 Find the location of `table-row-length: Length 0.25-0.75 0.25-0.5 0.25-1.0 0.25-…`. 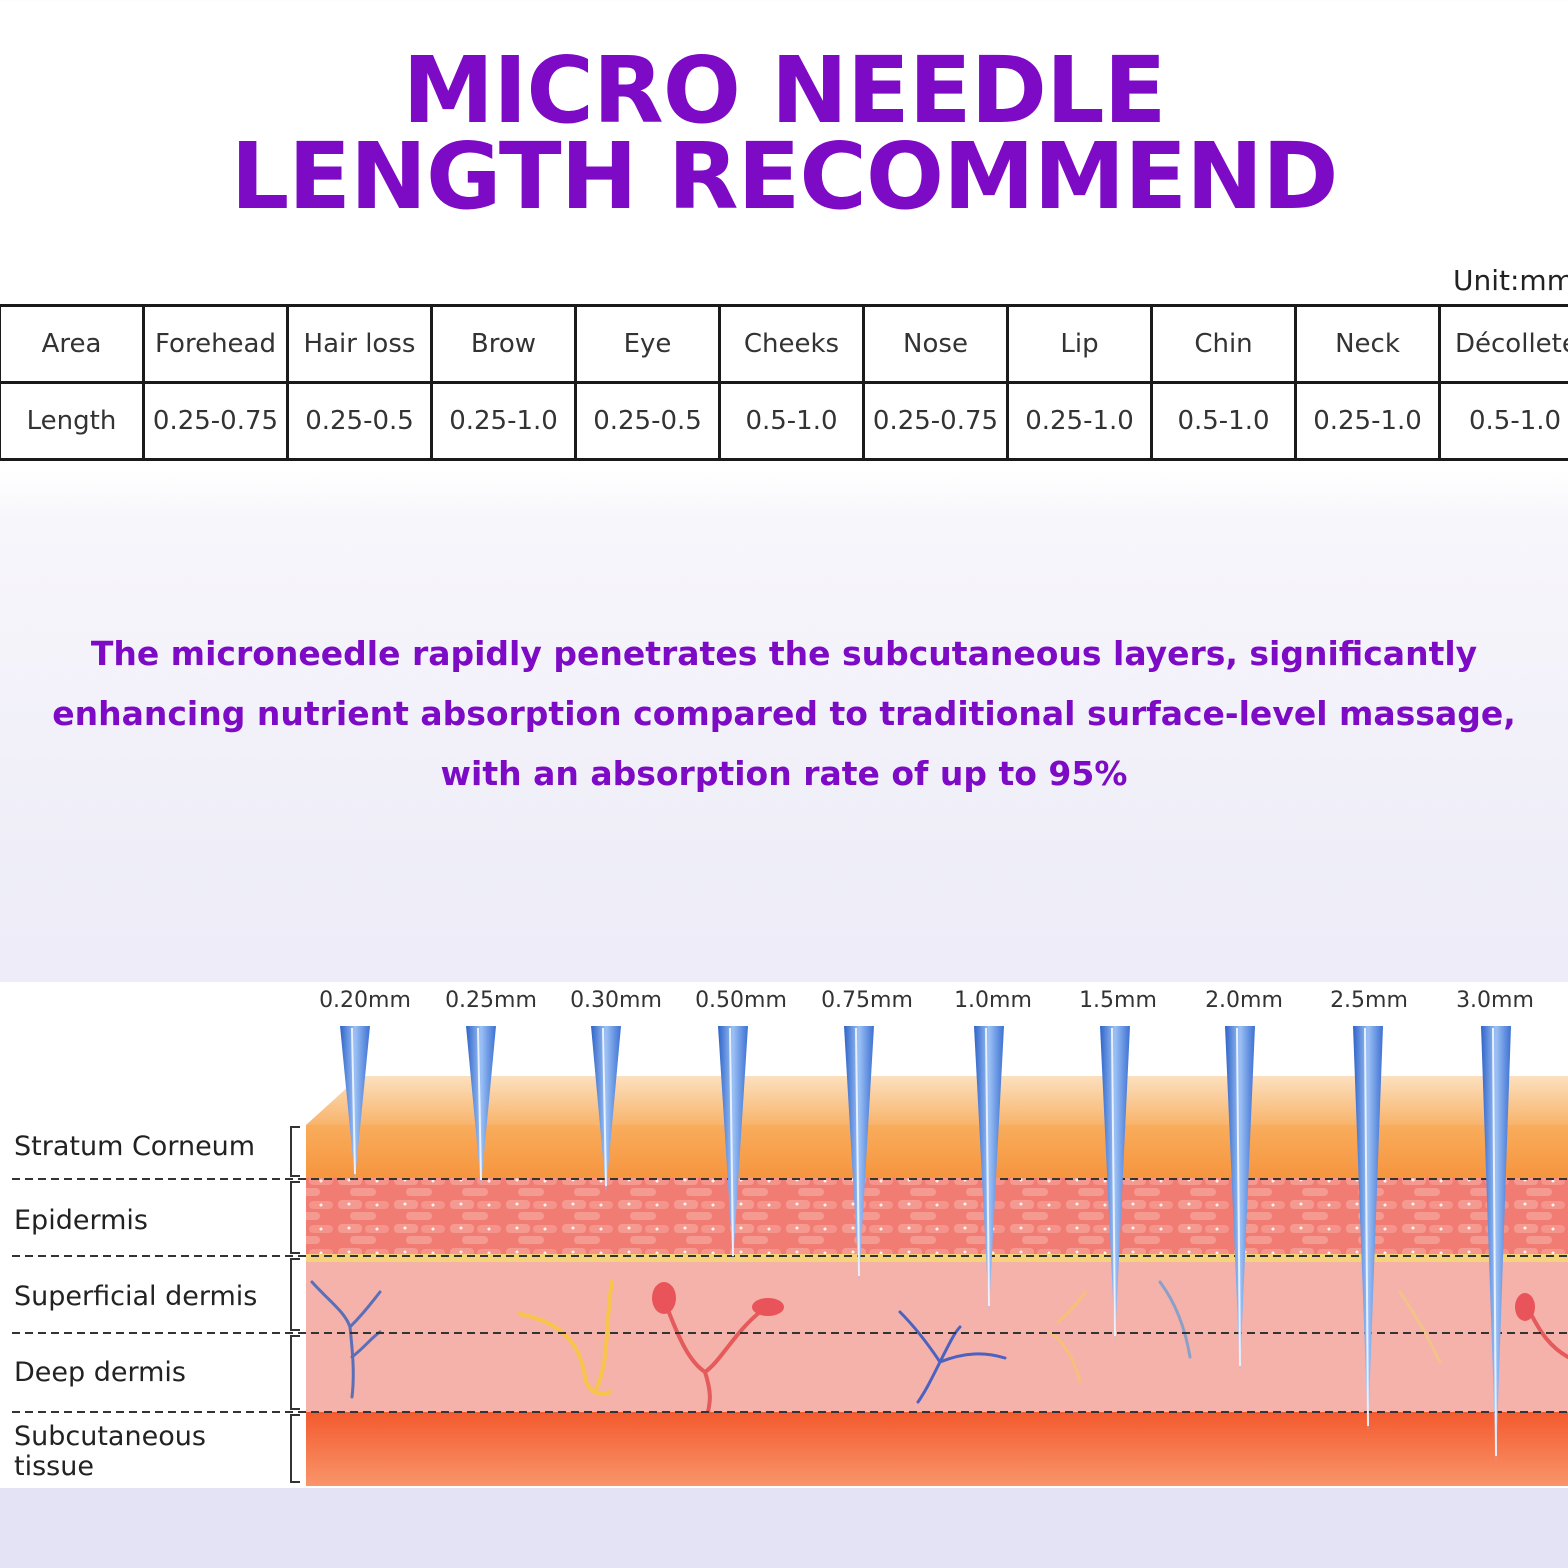

table-row-length: Length 0.25-0.75 0.25-0.5 0.25-1.0 0.25-… is located at coordinates (784, 421).